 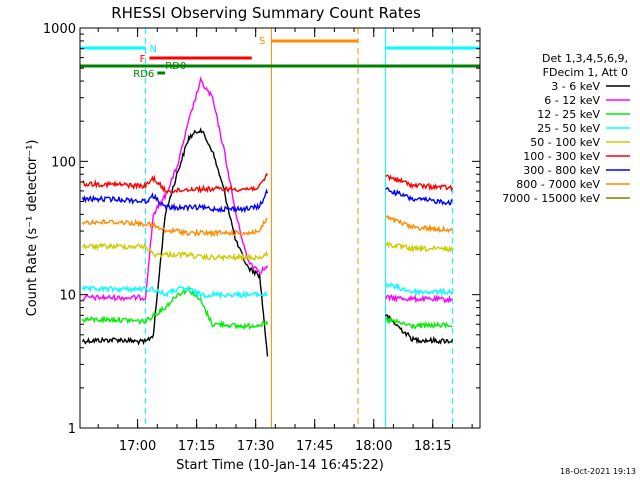 I want to click on flag-label-rd0: RD0, so click(x=175, y=66).